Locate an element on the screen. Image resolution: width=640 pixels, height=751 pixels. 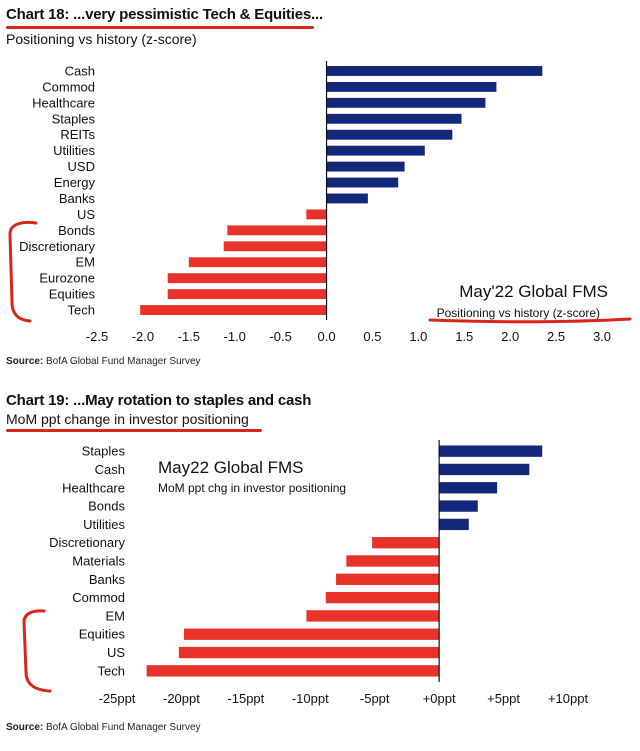
chart18-subtitle: Positioning vs history (z-score) is located at coordinates (101, 39).